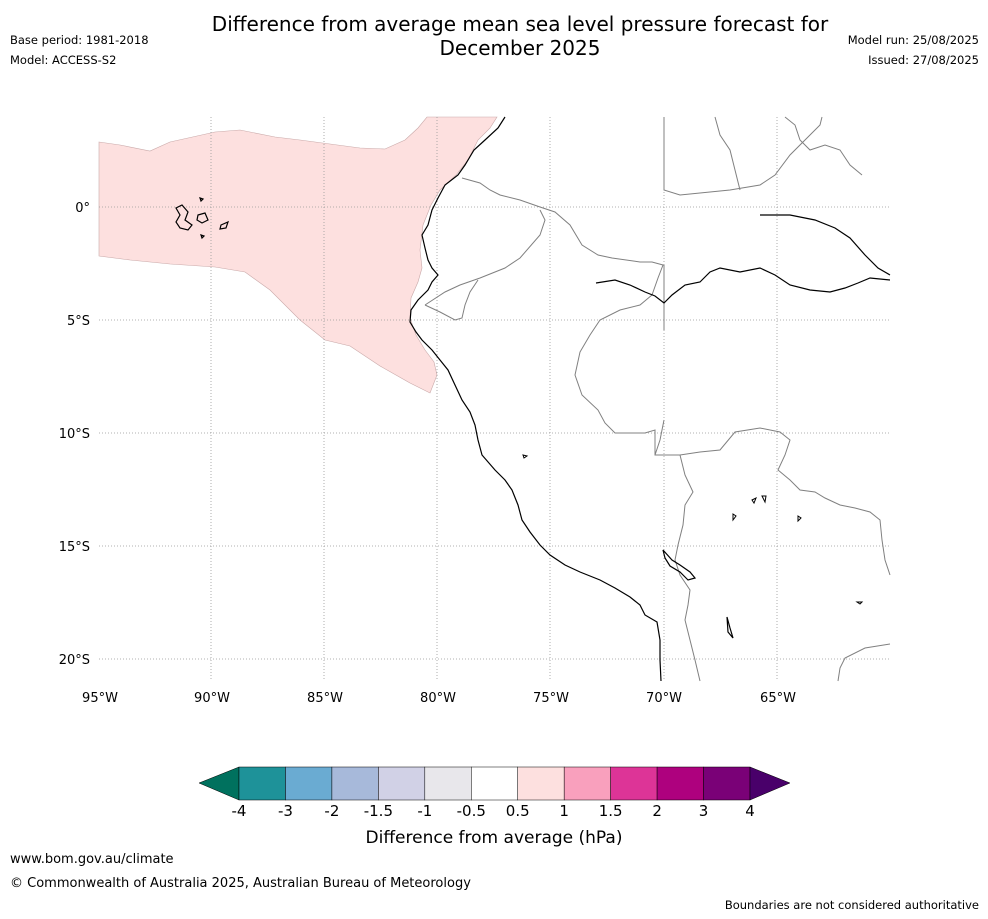  I want to click on lat-label-10s: 10°S, so click(74, 434).